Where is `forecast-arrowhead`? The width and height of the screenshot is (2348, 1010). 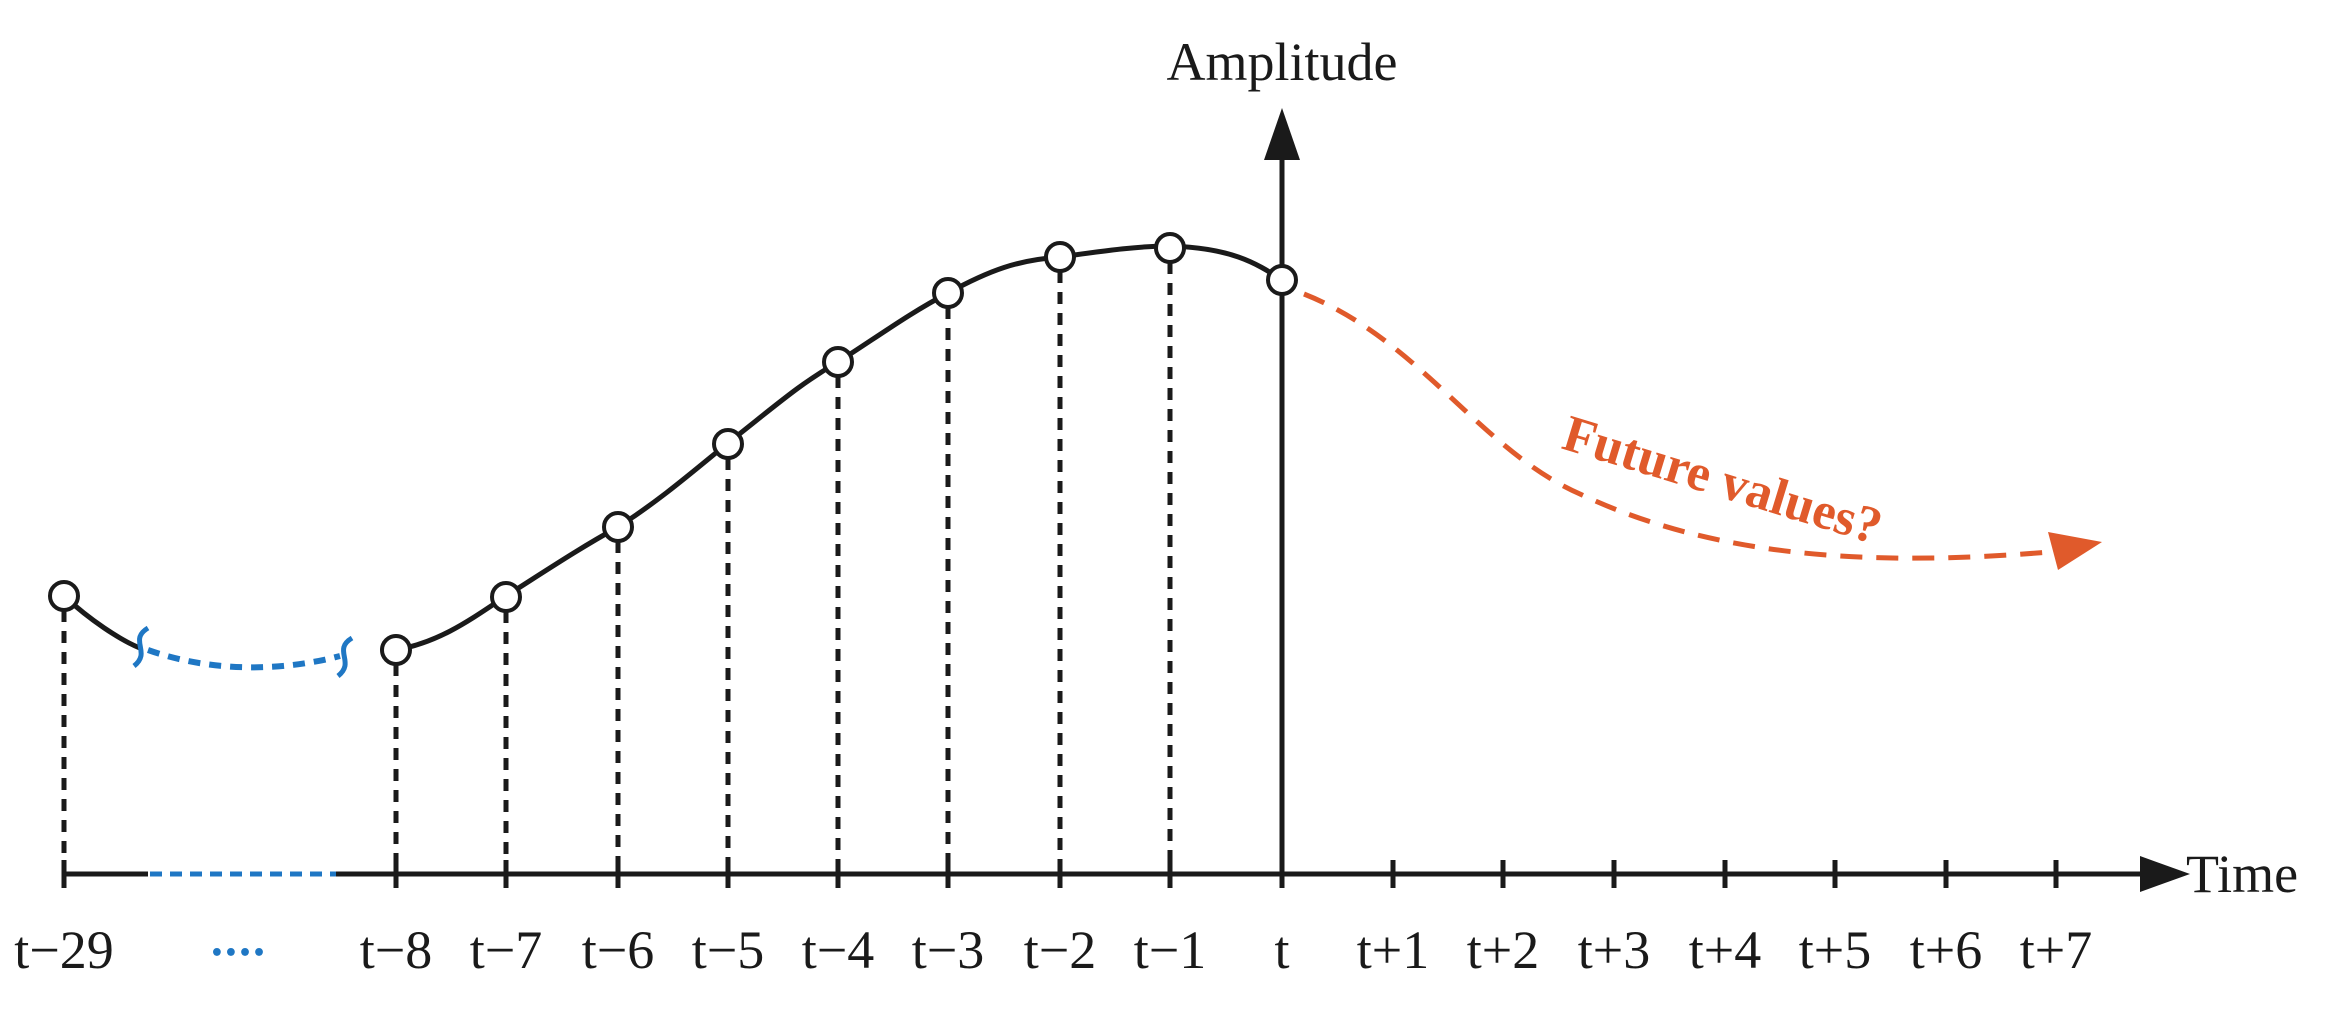
forecast-arrowhead is located at coordinates (2075, 551).